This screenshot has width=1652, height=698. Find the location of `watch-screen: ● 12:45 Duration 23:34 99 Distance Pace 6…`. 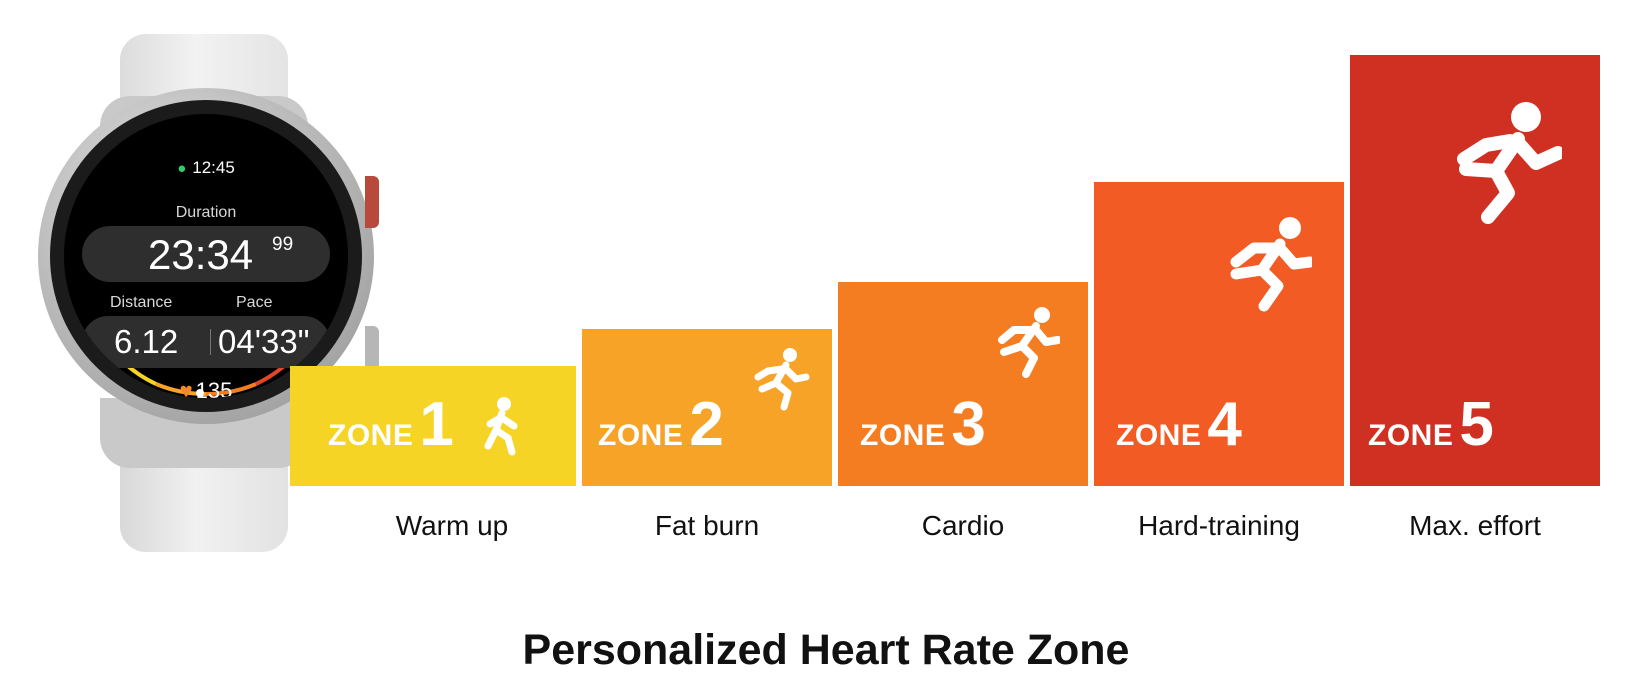

watch-screen: ● 12:45 Duration 23:34 99 Distance Pace 6… is located at coordinates (206, 256).